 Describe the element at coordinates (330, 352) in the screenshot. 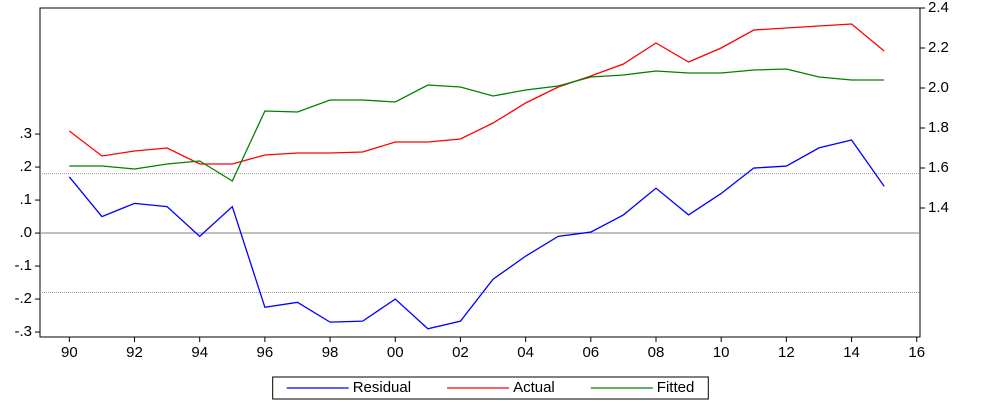

I see `x-tick-label: 98` at that location.